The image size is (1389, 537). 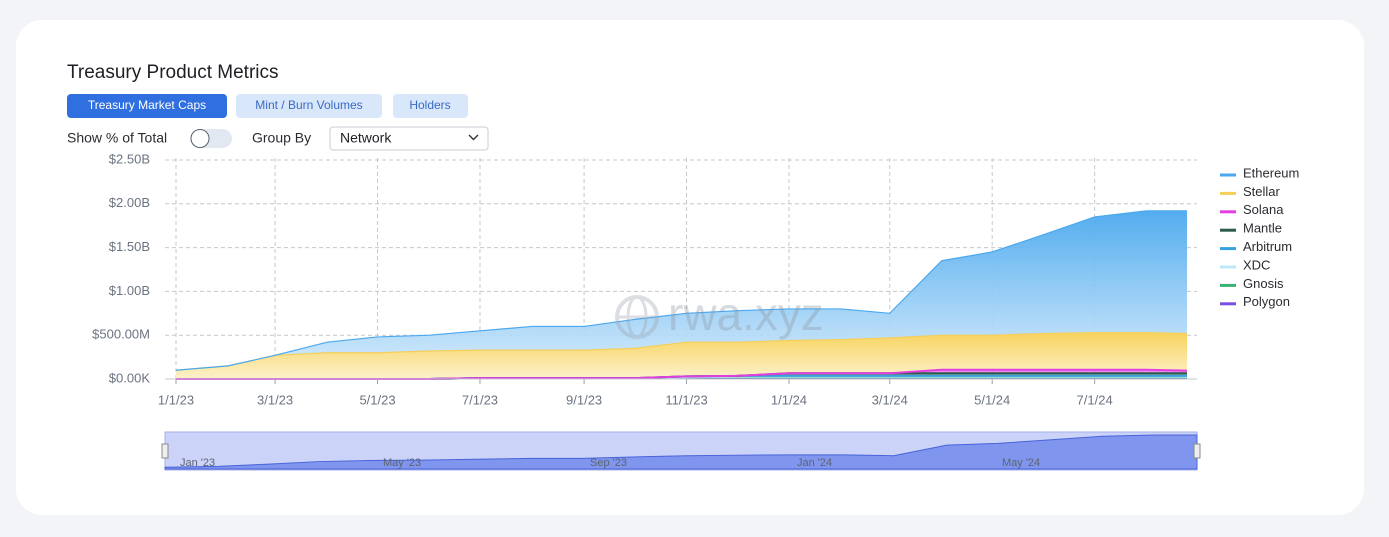 What do you see at coordinates (197, 463) in the screenshot?
I see `navigator-label: Jan '23` at bounding box center [197, 463].